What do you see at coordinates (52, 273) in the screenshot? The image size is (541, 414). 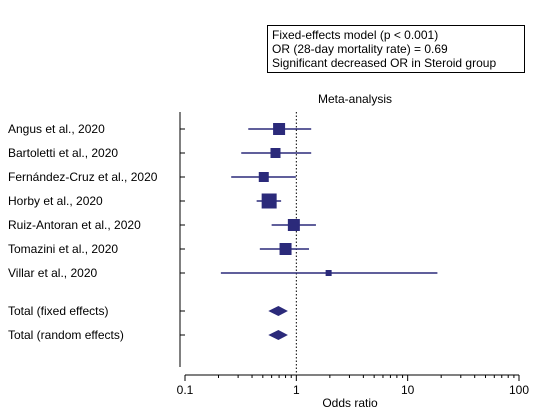 I see `study-label: Villar et al., 2020` at bounding box center [52, 273].